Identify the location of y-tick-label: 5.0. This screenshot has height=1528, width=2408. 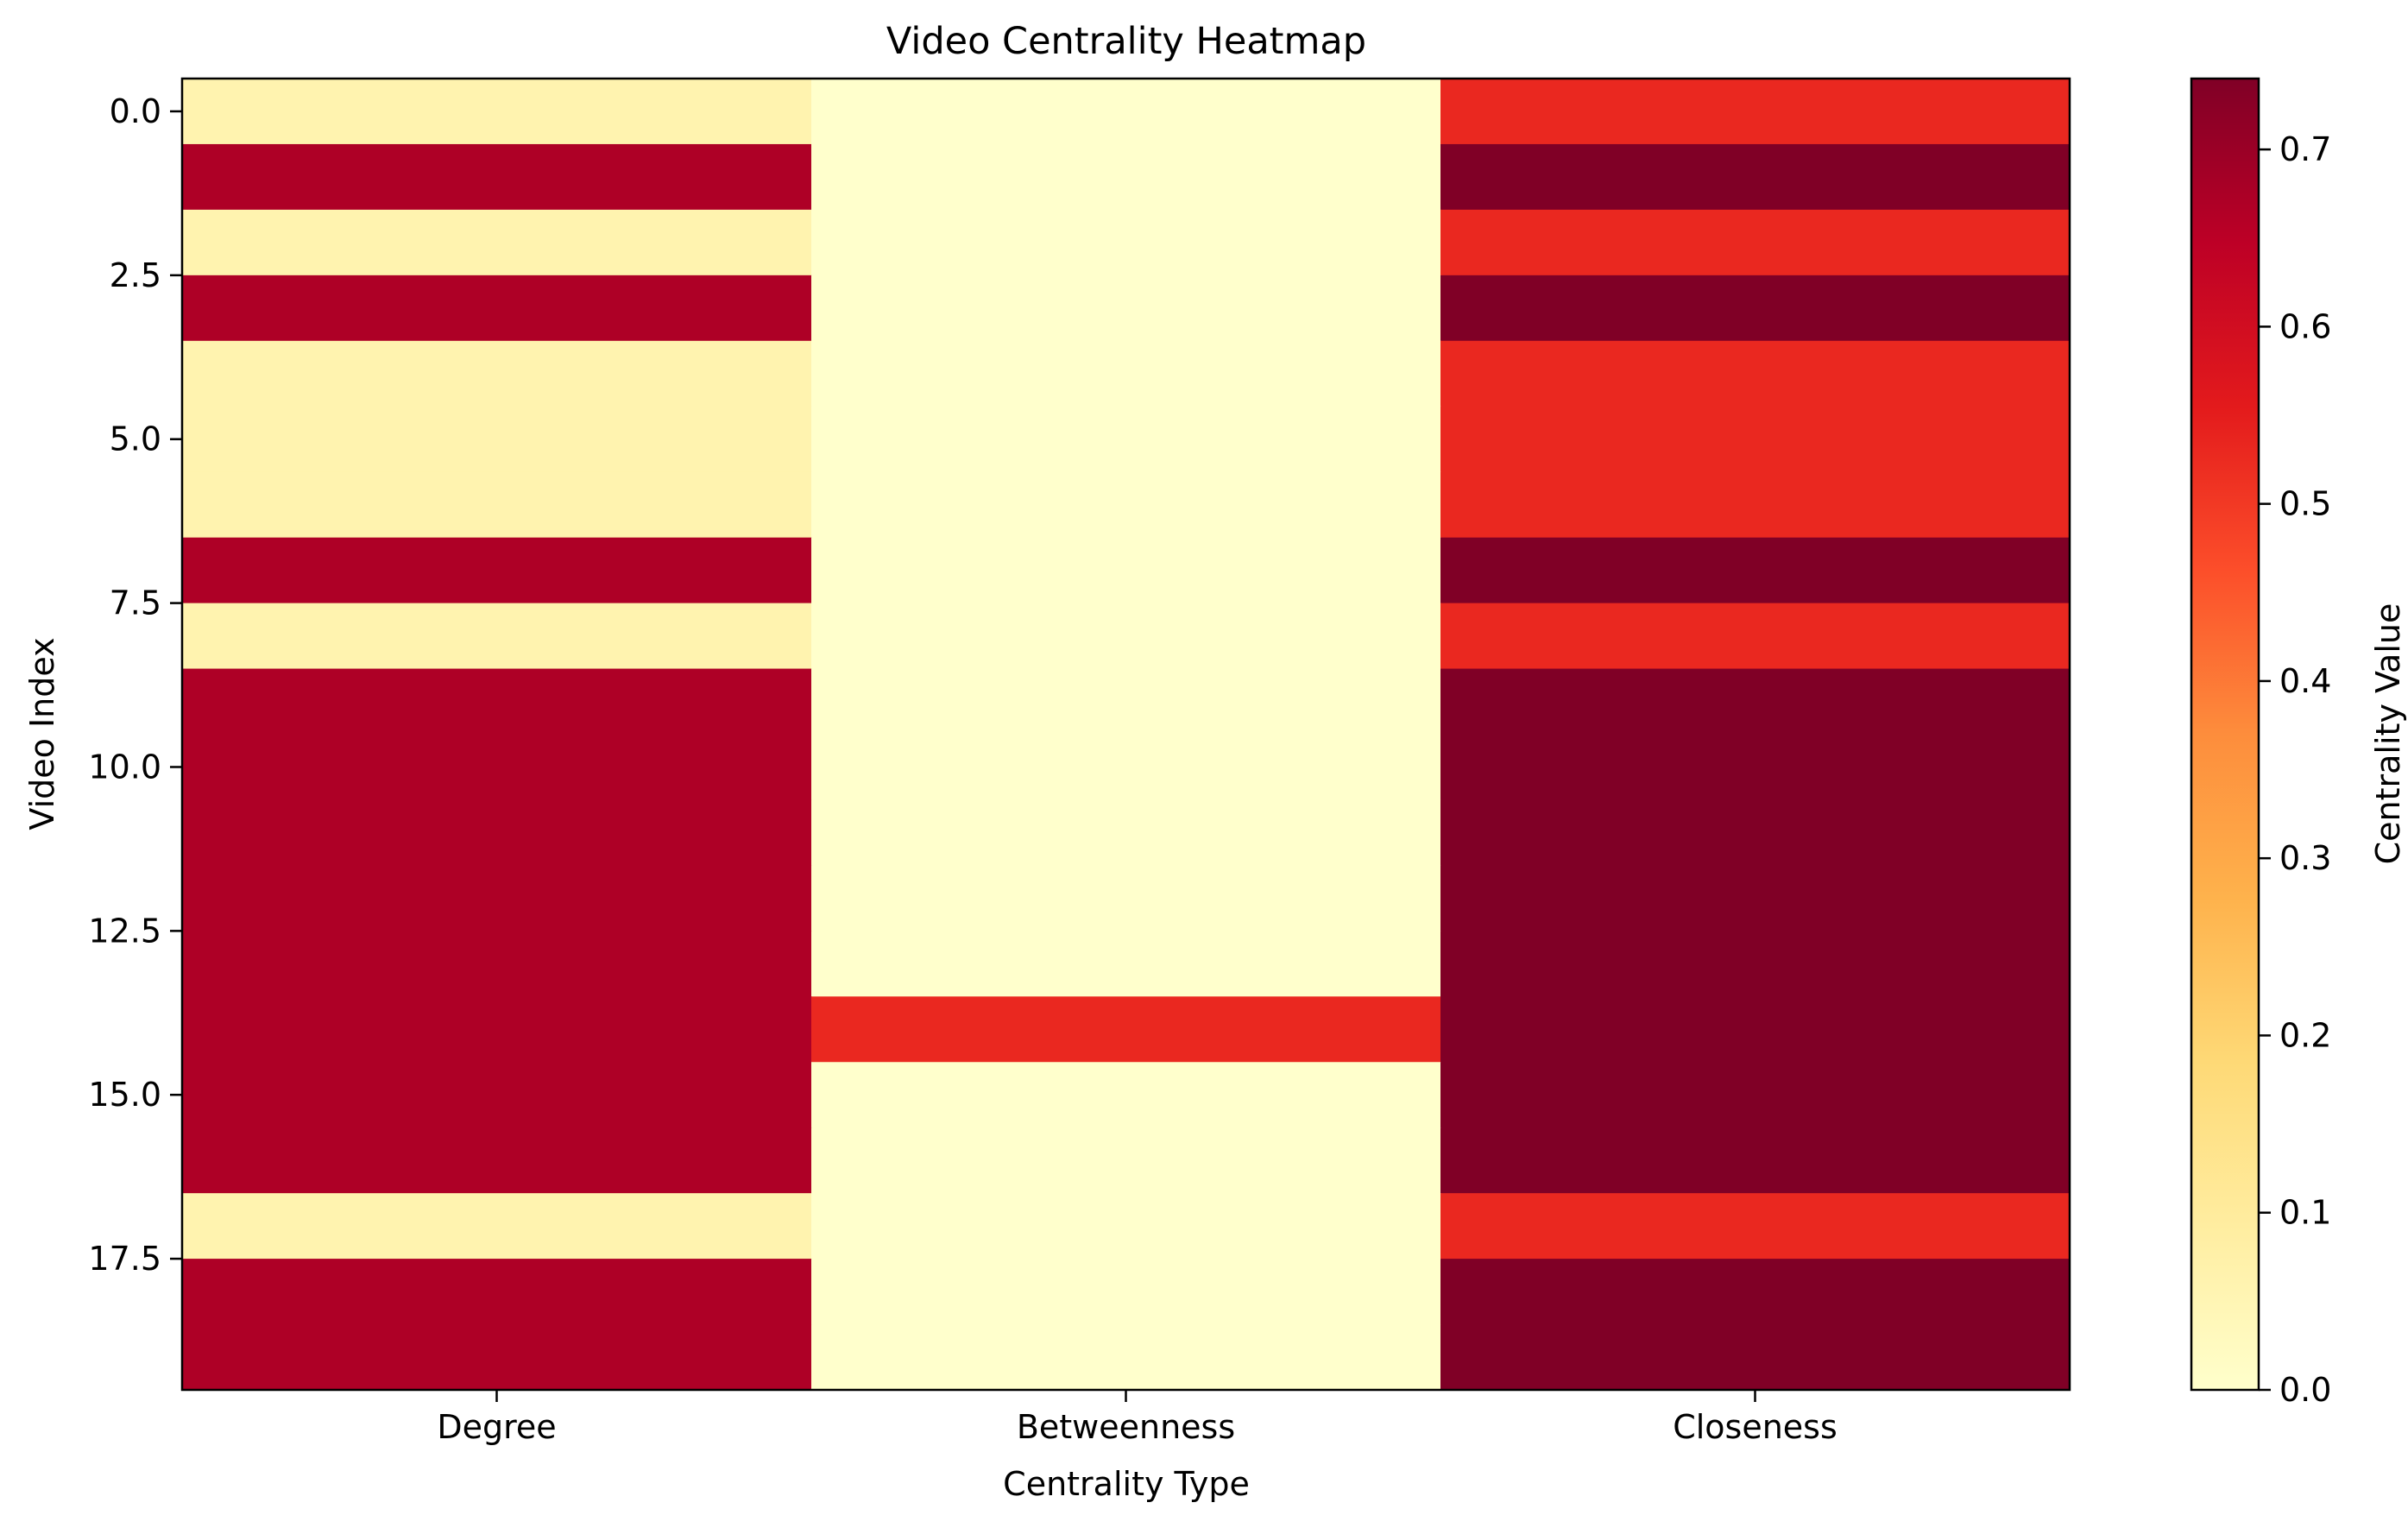
(135, 439).